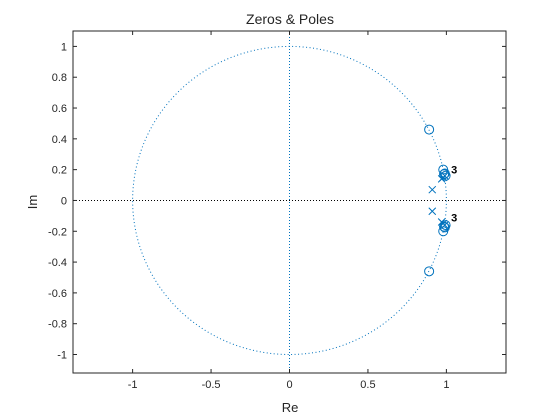 The image size is (560, 420). What do you see at coordinates (32, 202) in the screenshot?
I see `y-axis-label: Im` at bounding box center [32, 202].